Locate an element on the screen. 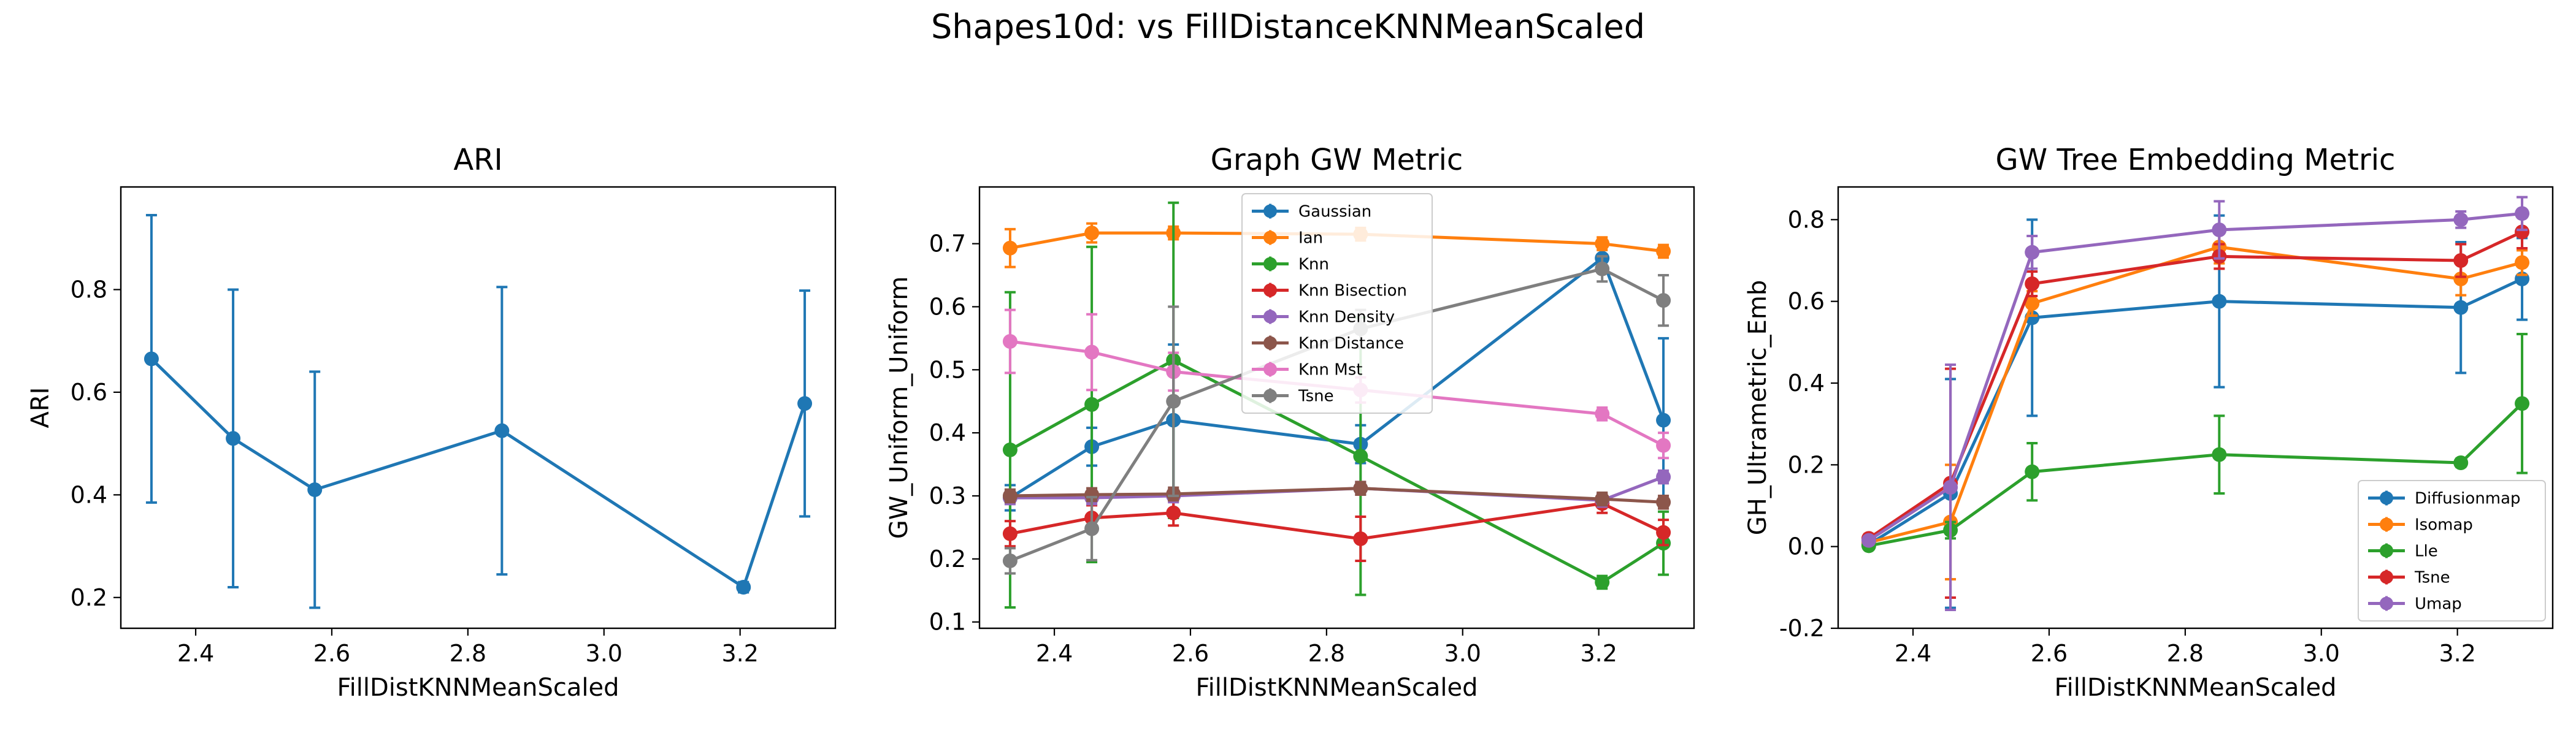  legend-label: Knn Mst is located at coordinates (1330, 370).